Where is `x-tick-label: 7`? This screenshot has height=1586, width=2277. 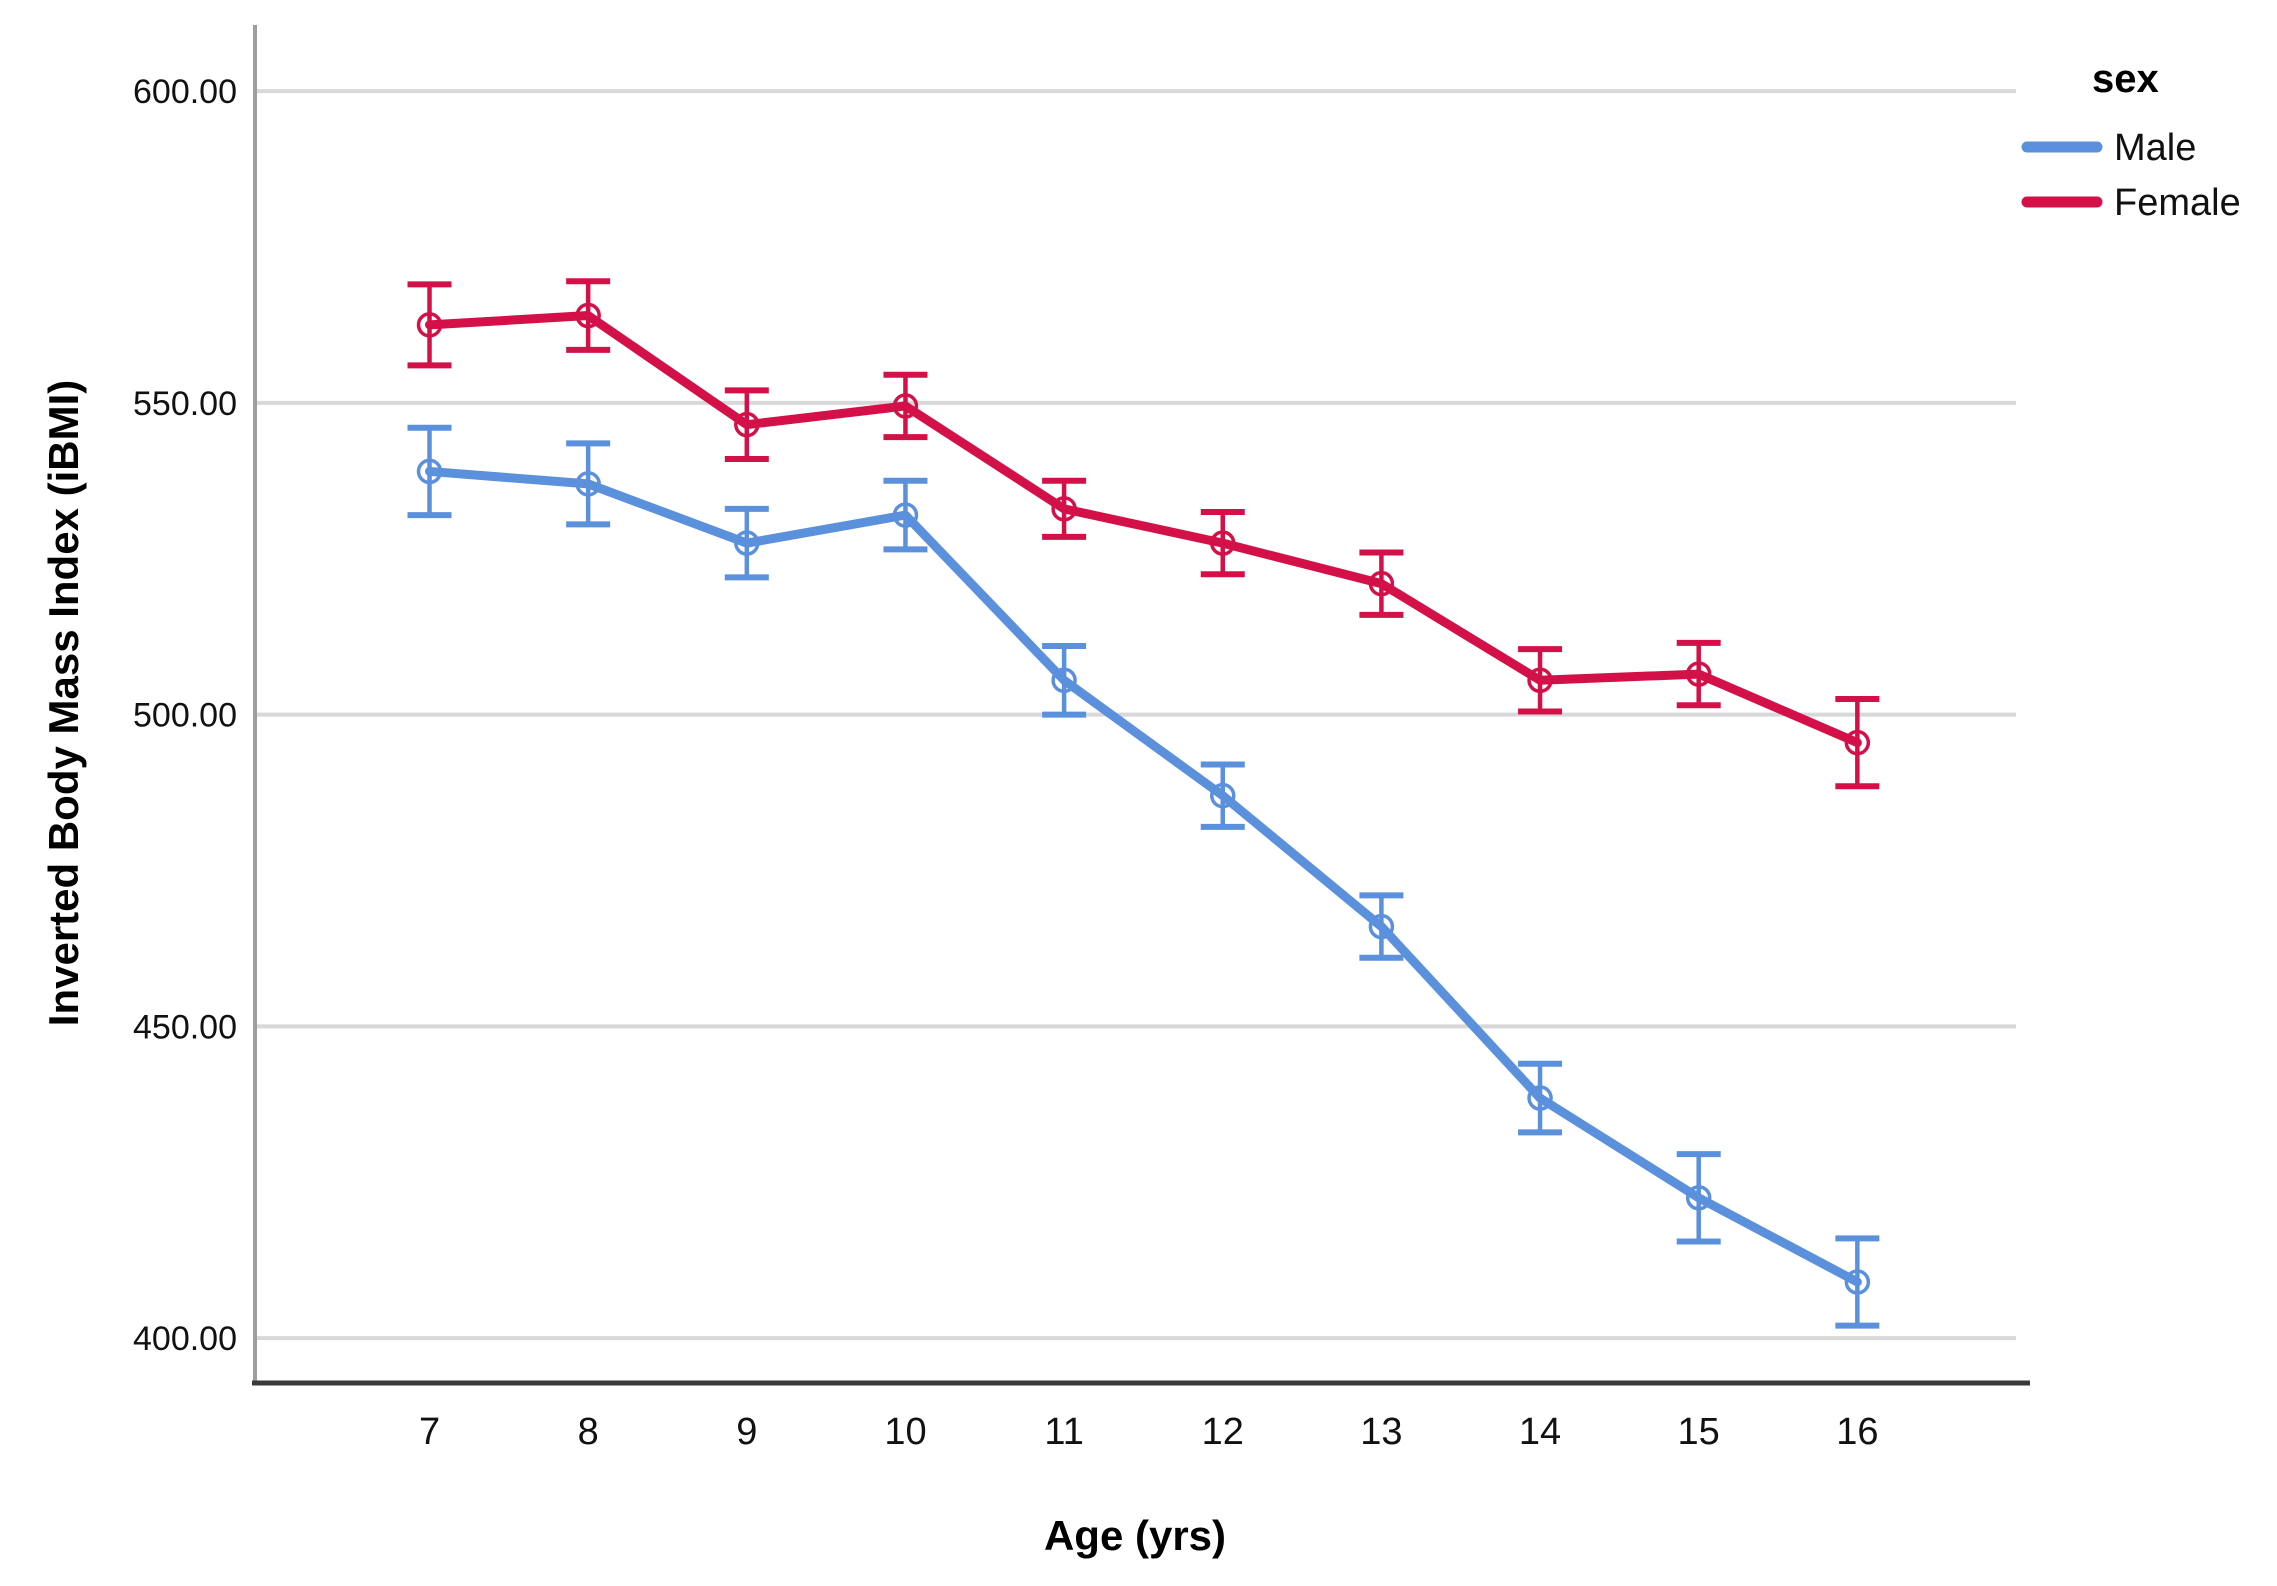
x-tick-label: 7 is located at coordinates (429, 1432).